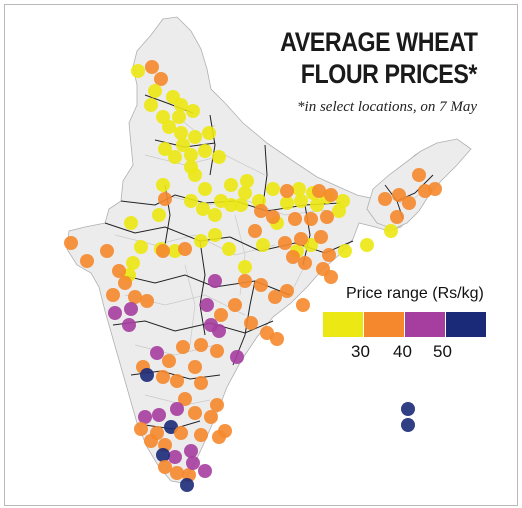 The width and height of the screenshot is (522, 508). I want to click on northeast-outline, so click(419, 184).